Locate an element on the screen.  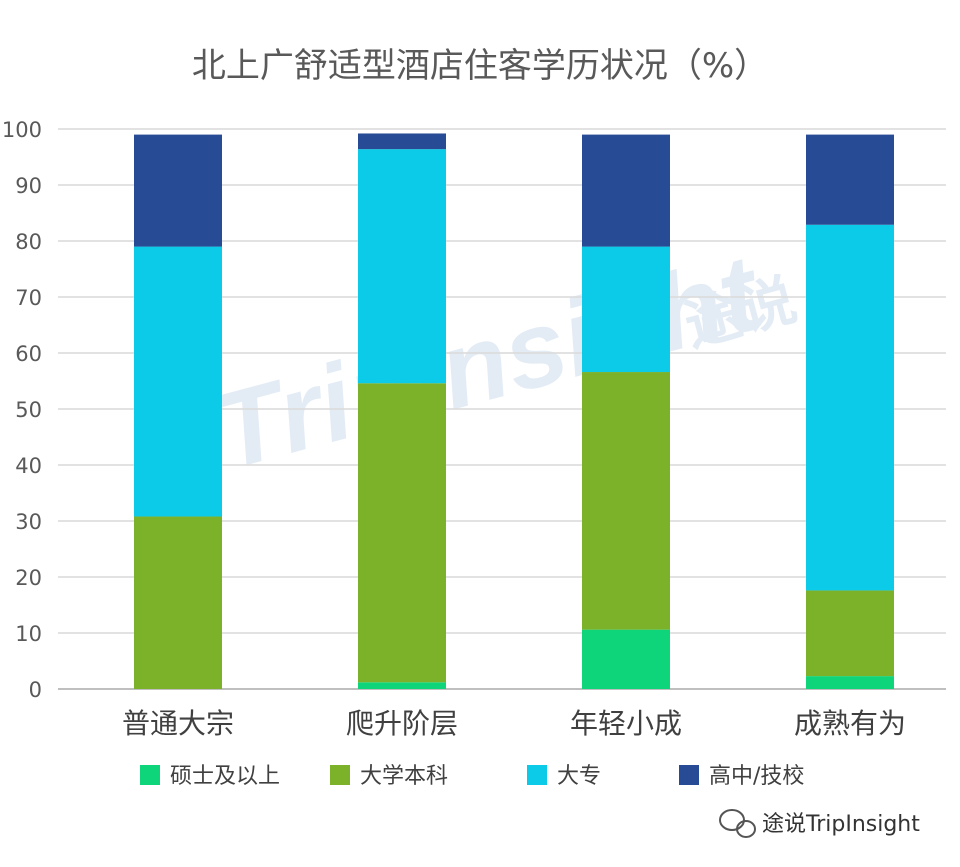
wechat-icon is located at coordinates (737, 823).